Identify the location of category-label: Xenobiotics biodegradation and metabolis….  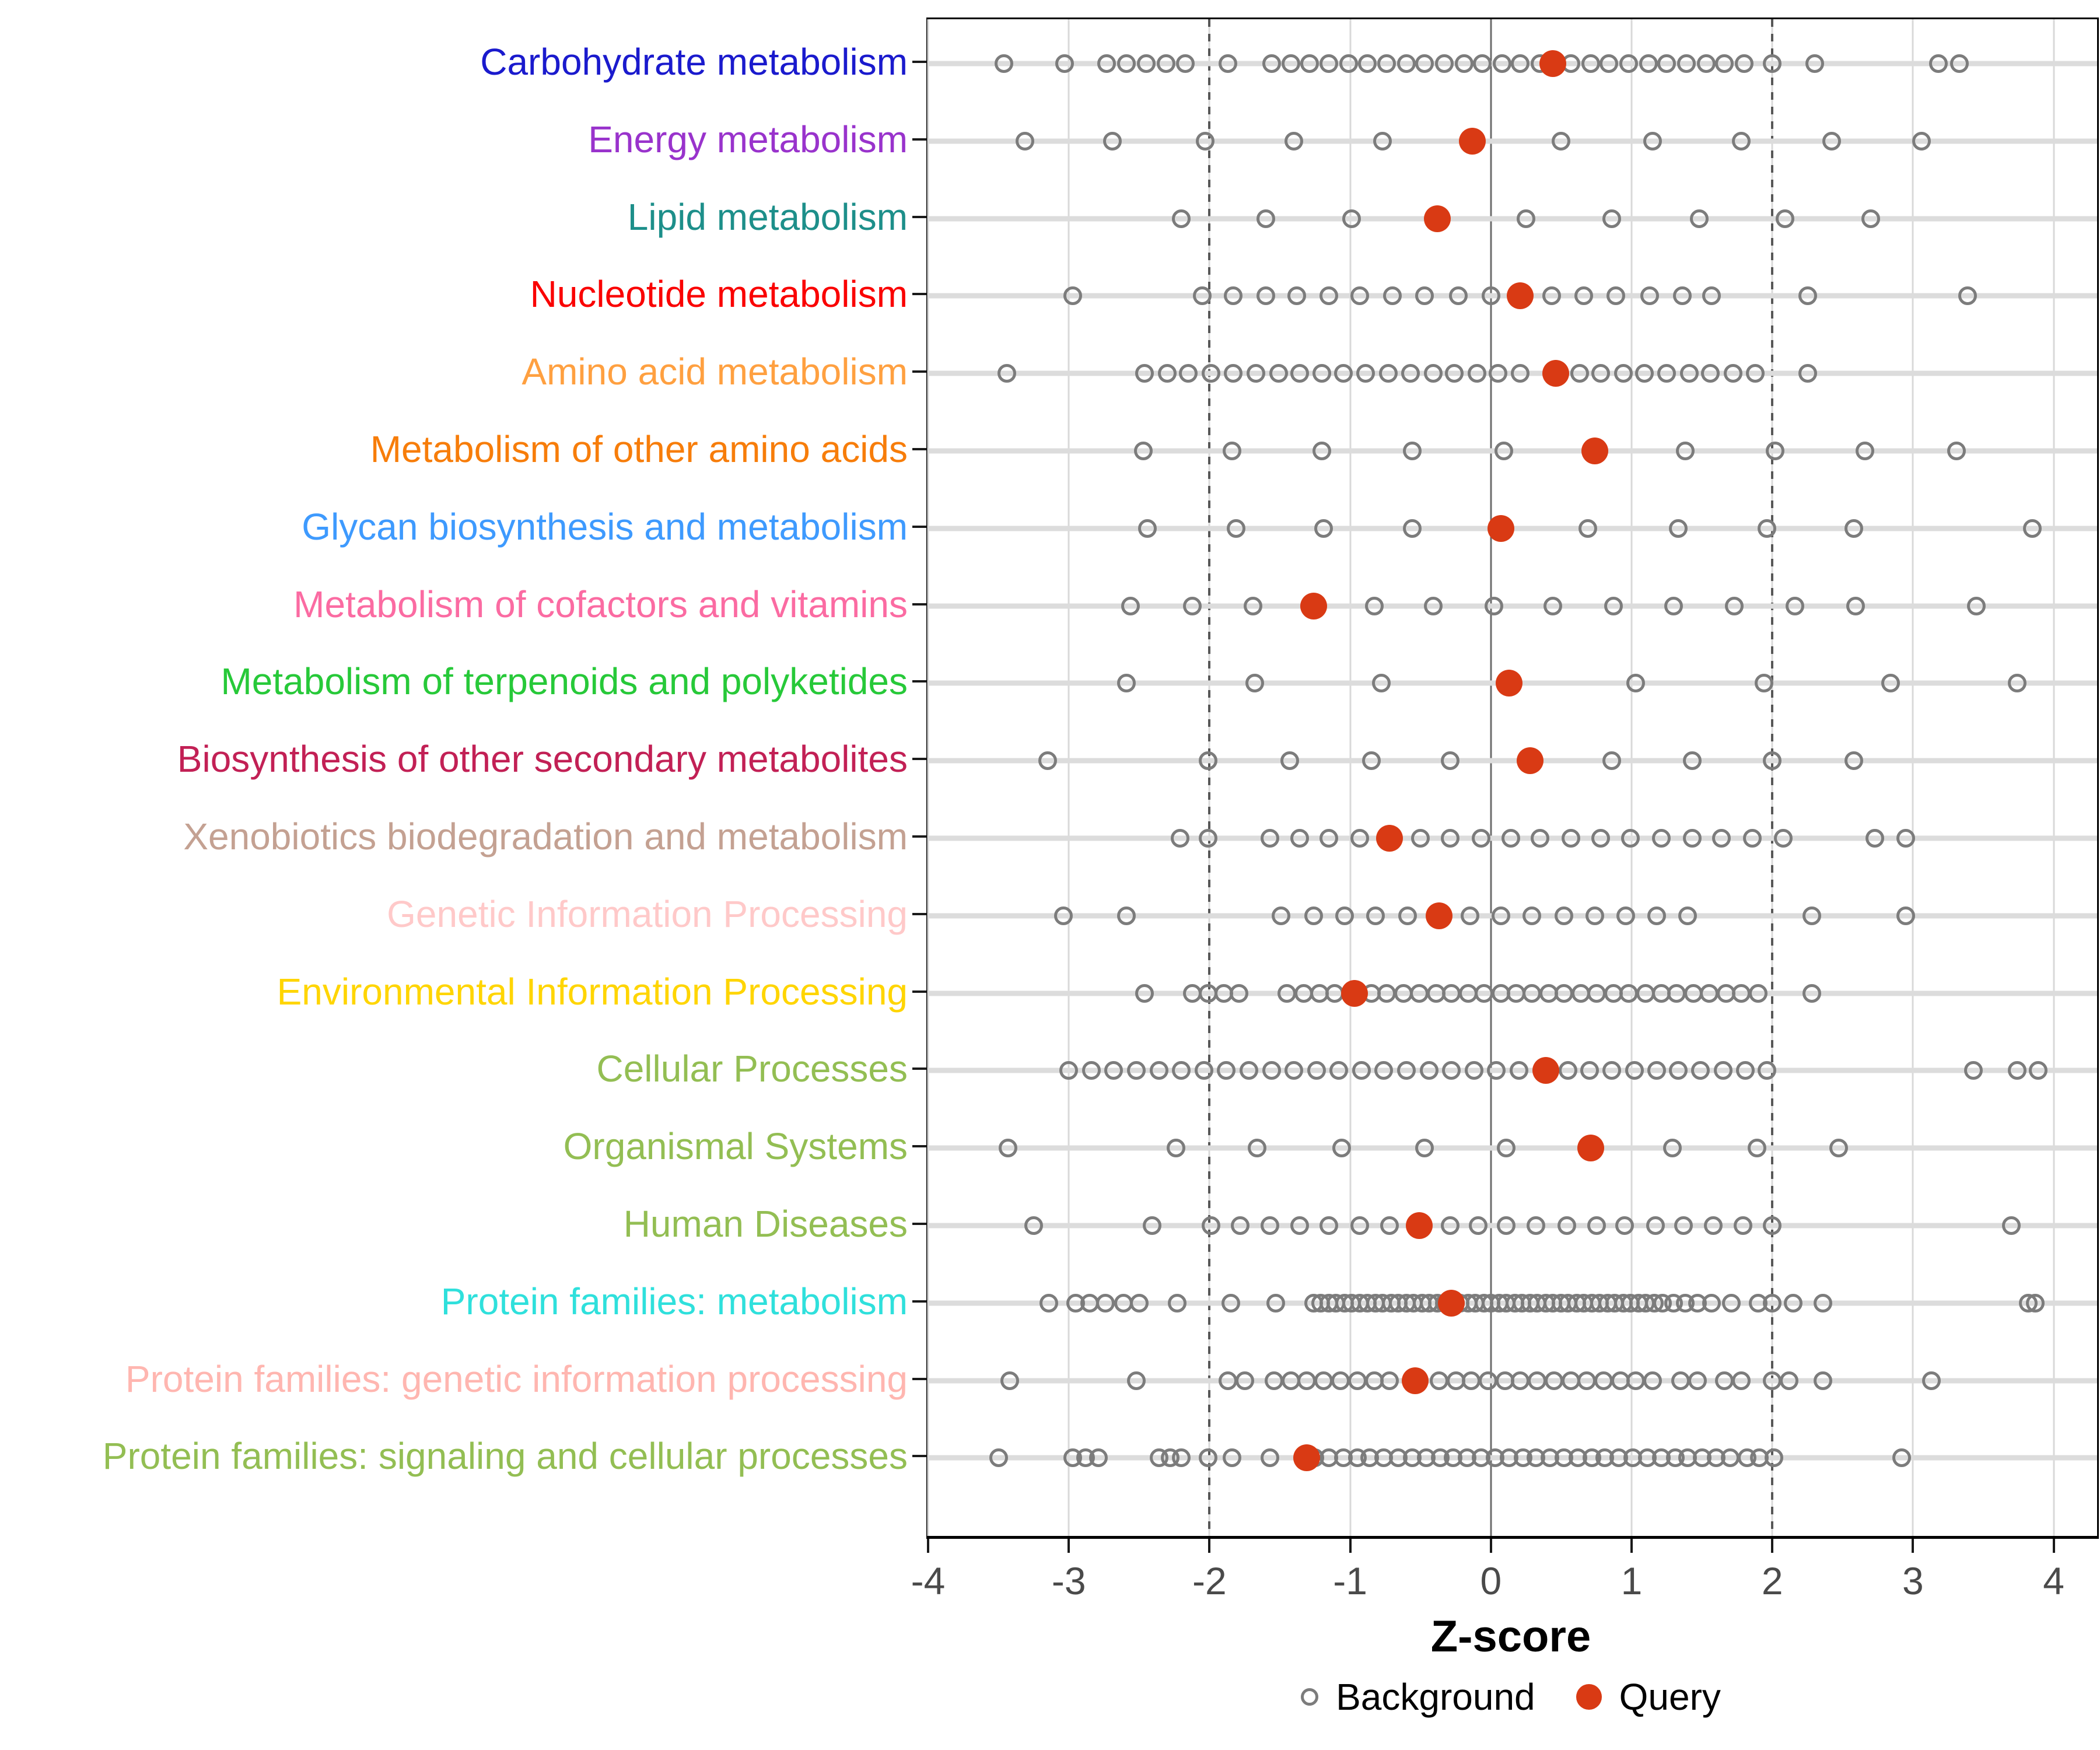
(545, 837).